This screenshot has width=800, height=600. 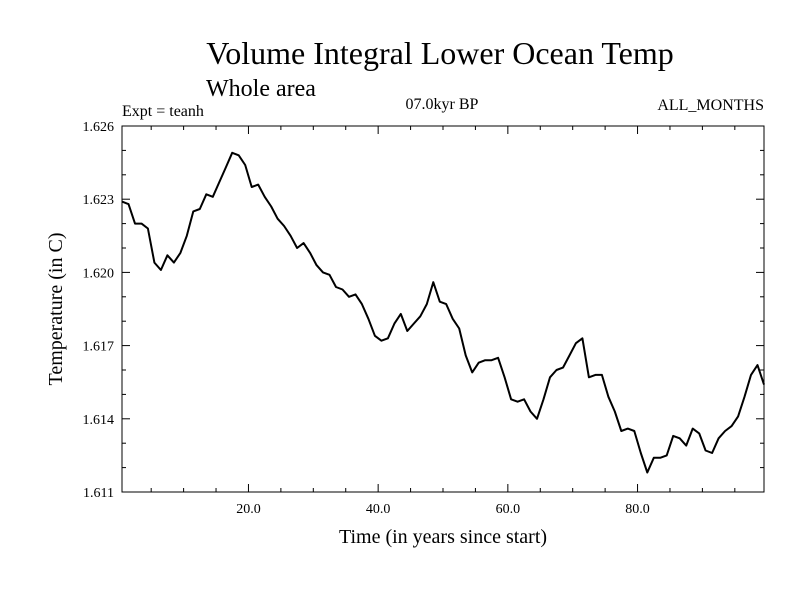 I want to click on x-tick-label: 80.0, so click(x=637, y=509).